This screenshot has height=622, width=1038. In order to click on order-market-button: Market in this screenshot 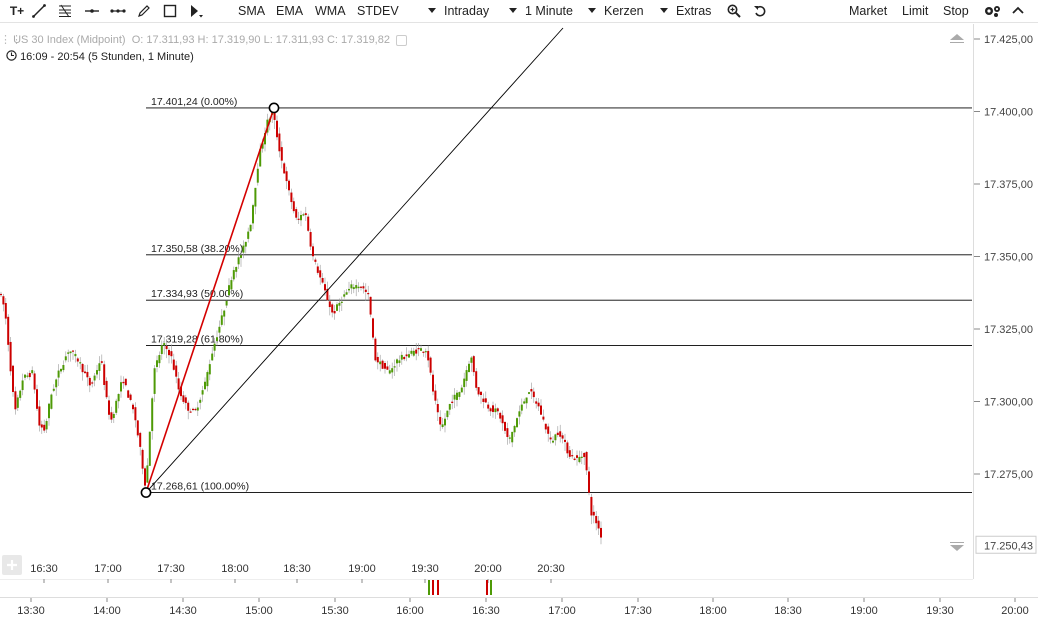, I will do `click(868, 11)`.